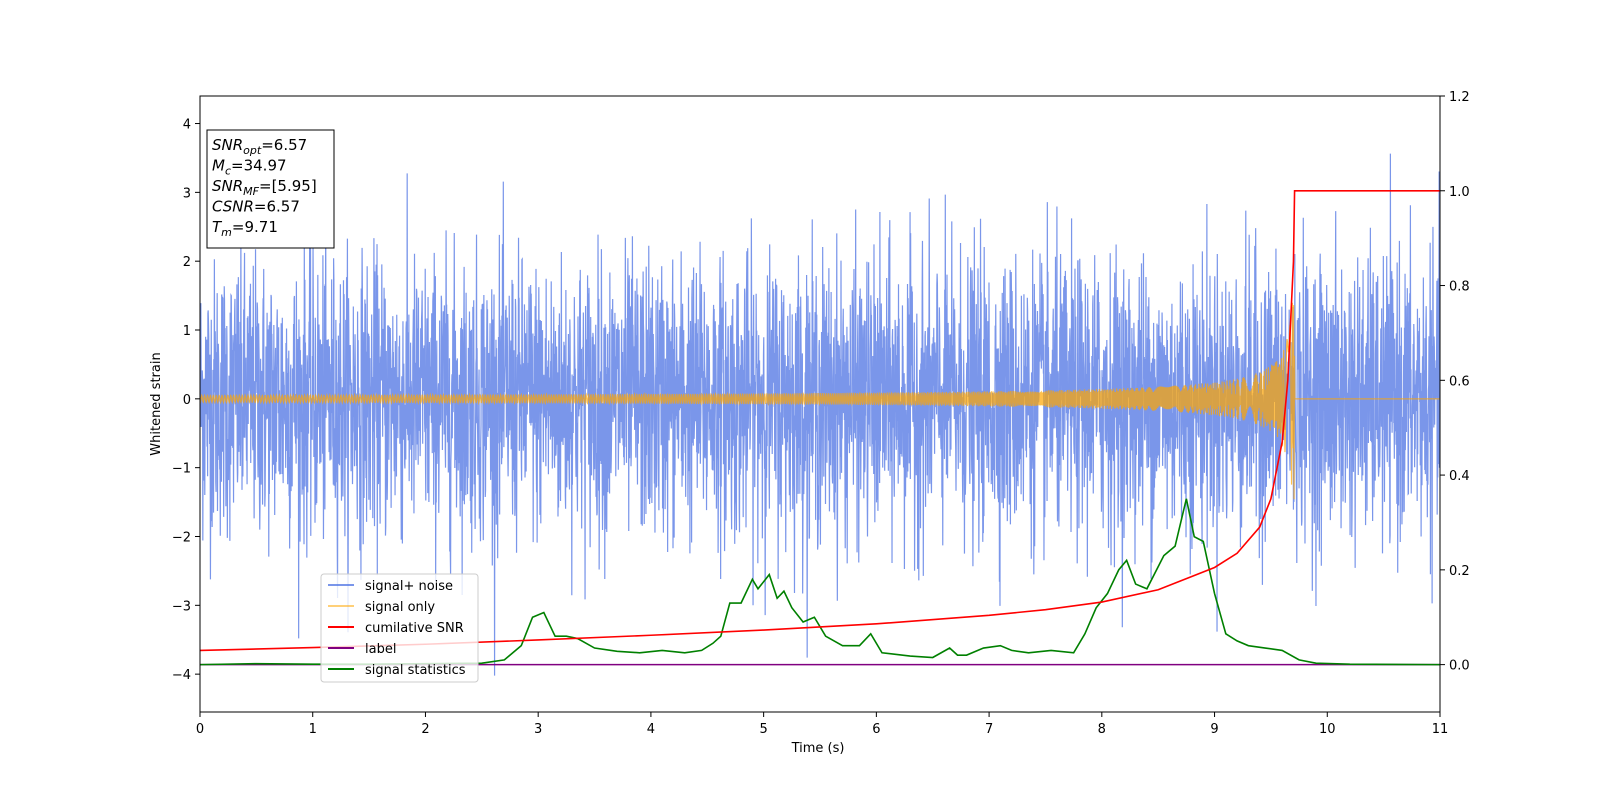 Image resolution: width=1600 pixels, height=800 pixels. What do you see at coordinates (400, 607) in the screenshot?
I see `legend-label: signal only` at bounding box center [400, 607].